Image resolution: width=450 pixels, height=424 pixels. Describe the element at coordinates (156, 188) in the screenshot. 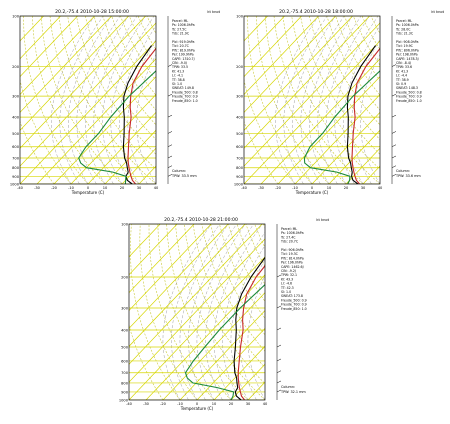

I see `temperature-tick-label: 40` at that location.